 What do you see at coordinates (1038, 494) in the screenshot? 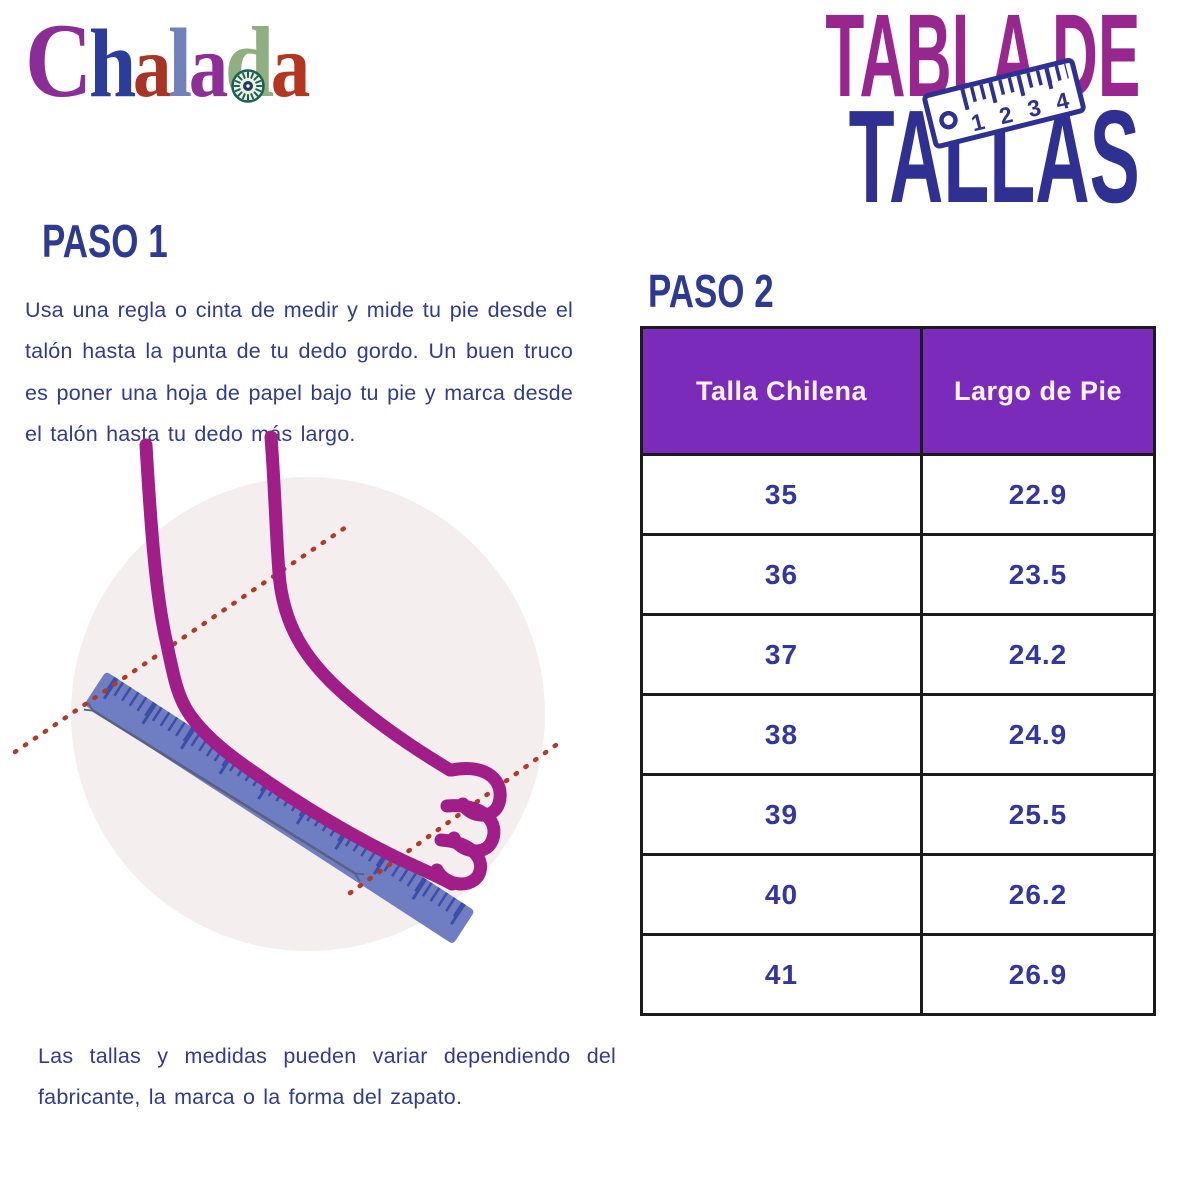
I see `largo-cell: 22.9` at bounding box center [1038, 494].